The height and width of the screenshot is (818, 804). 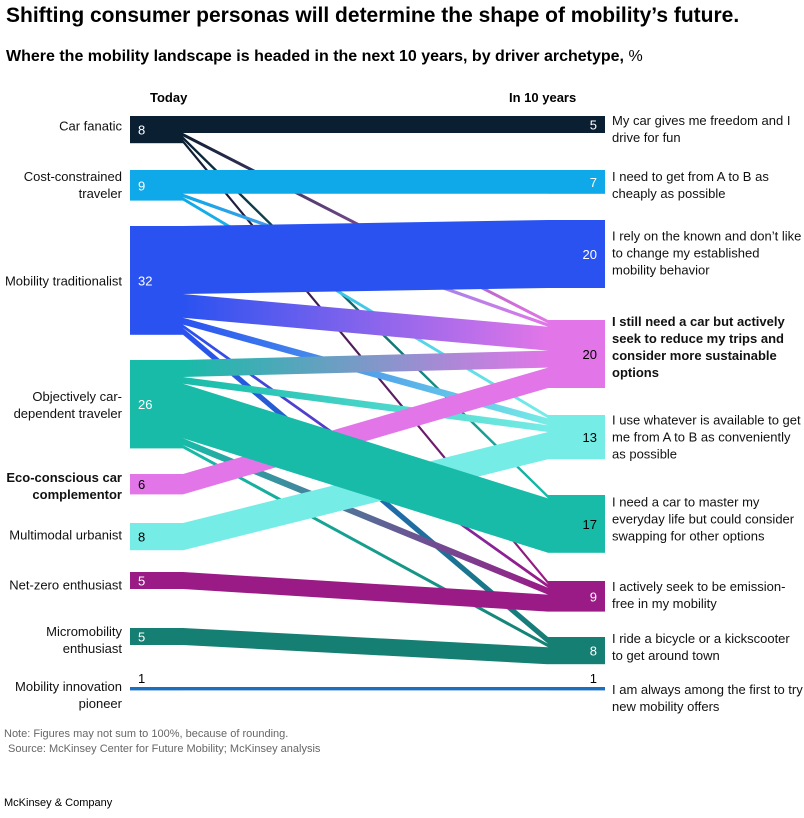 I want to click on right-header: In 10 years, so click(x=543, y=97).